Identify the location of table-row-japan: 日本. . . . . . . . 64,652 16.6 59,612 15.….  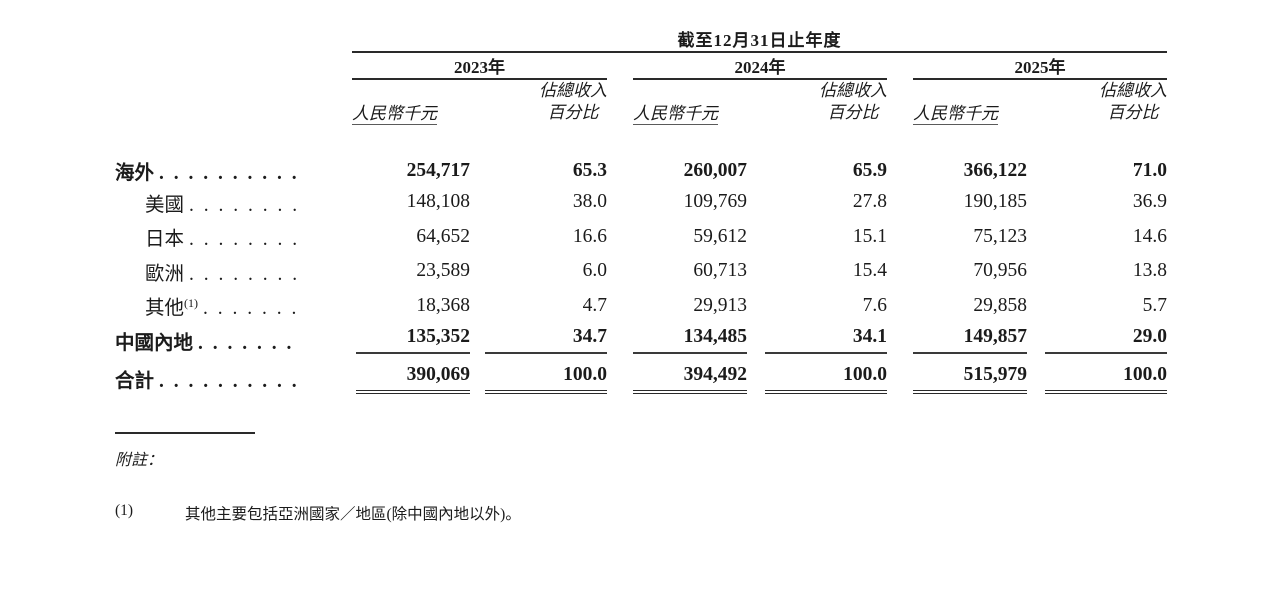
(641, 237).